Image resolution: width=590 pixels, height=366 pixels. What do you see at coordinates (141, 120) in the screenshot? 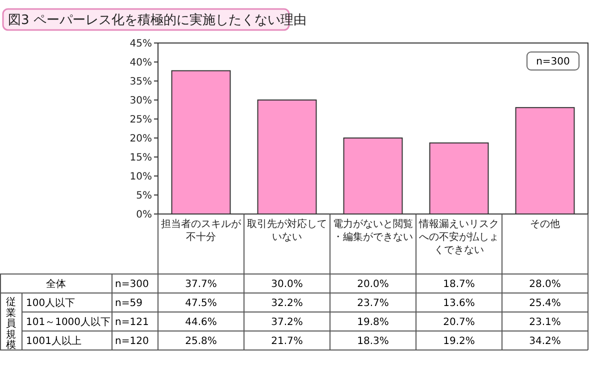
I see `y-tick-label: 25%` at bounding box center [141, 120].